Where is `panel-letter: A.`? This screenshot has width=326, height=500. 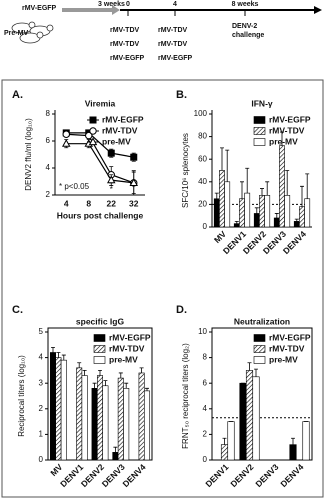 panel-letter: A. is located at coordinates (17, 95).